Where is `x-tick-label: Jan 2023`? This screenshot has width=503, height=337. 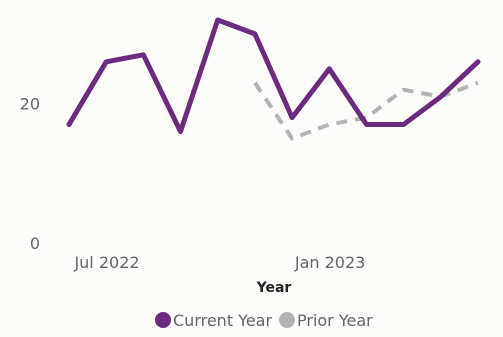
x-tick-label: Jan 2023 is located at coordinates (329, 262).